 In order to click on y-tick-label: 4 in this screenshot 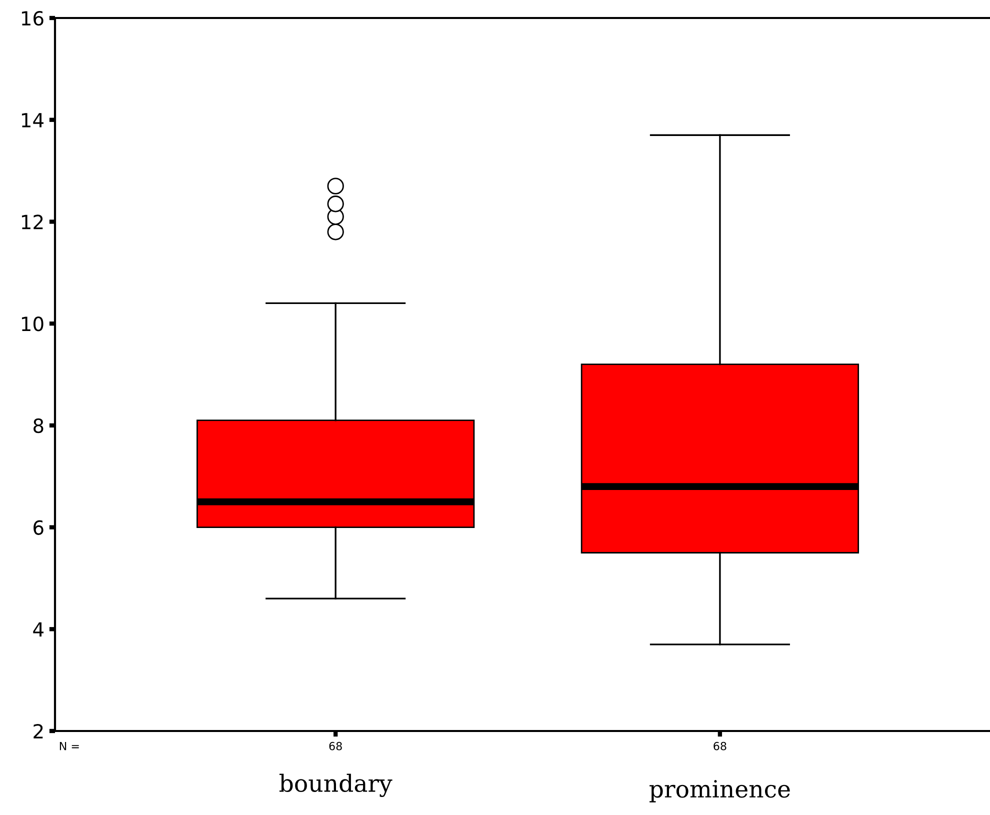, I will do `click(38, 629)`.